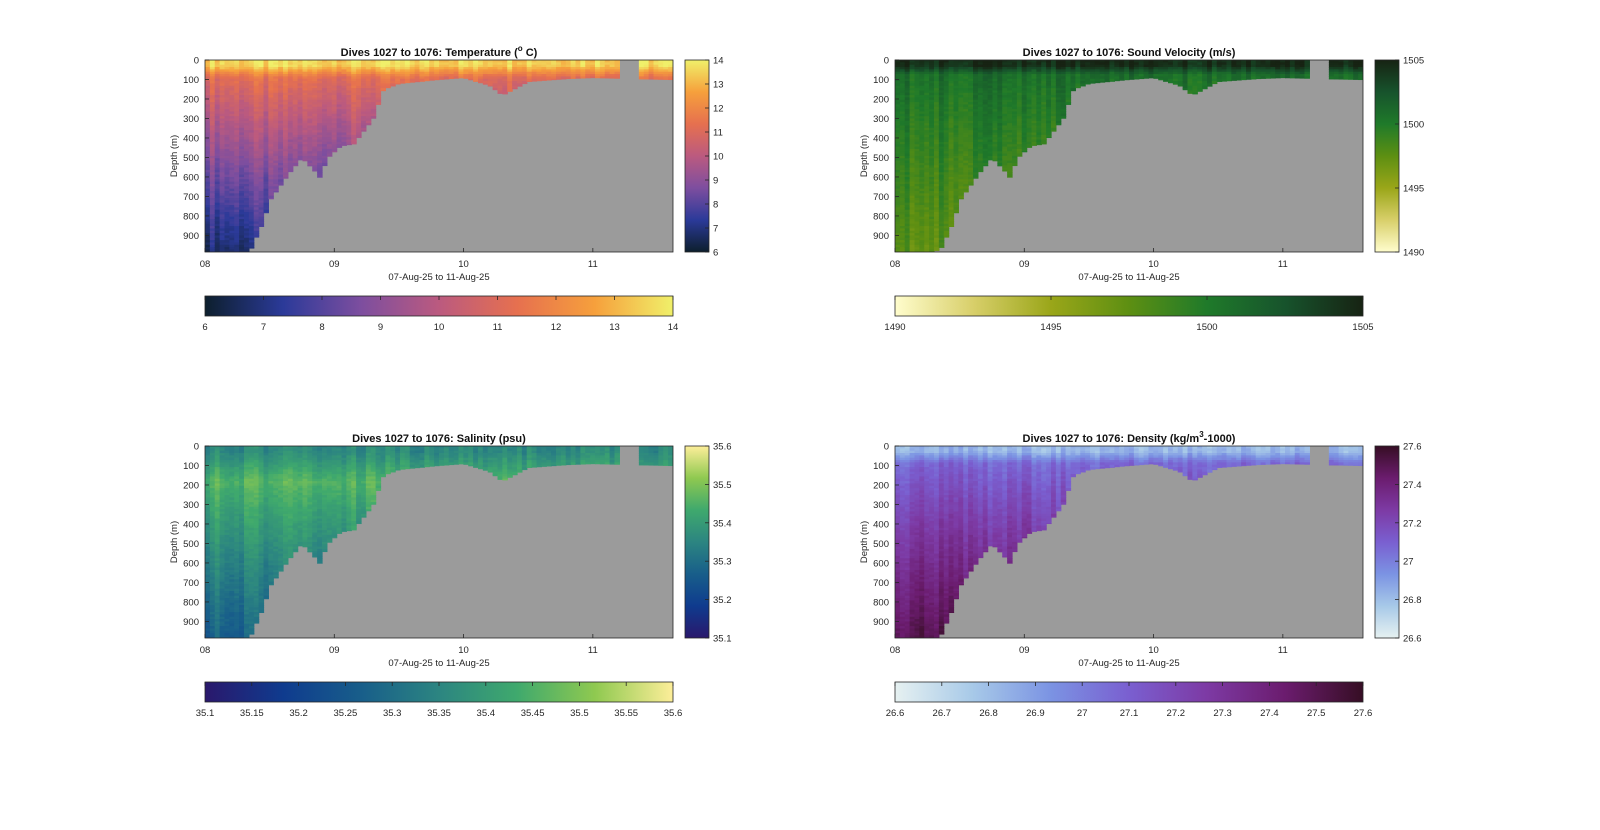 This screenshot has height=830, width=1600. What do you see at coordinates (321, 327) in the screenshot?
I see `temperature-bottom-colorbar-label: 8` at bounding box center [321, 327].